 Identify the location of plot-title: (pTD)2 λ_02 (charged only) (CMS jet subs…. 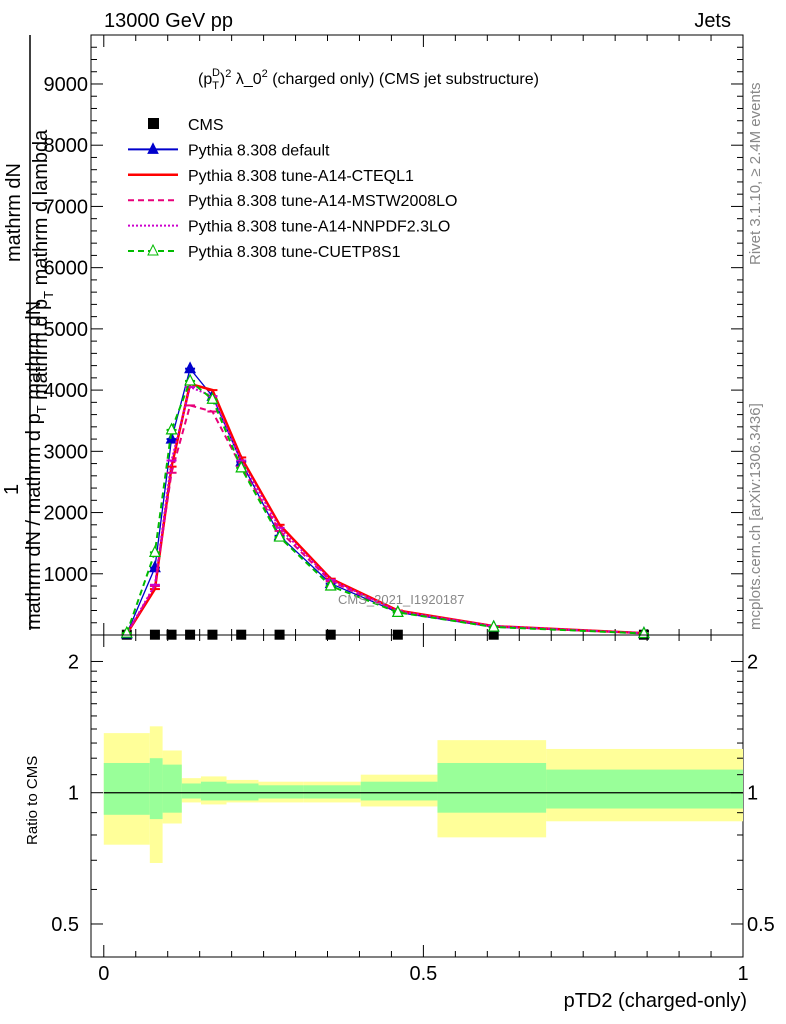
(368, 79).